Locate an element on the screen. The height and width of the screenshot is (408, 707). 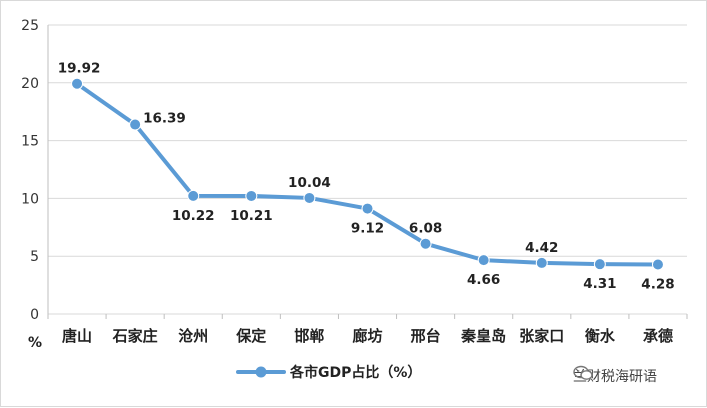
watermark-text: 兰财税海研语 is located at coordinates (615, 377).